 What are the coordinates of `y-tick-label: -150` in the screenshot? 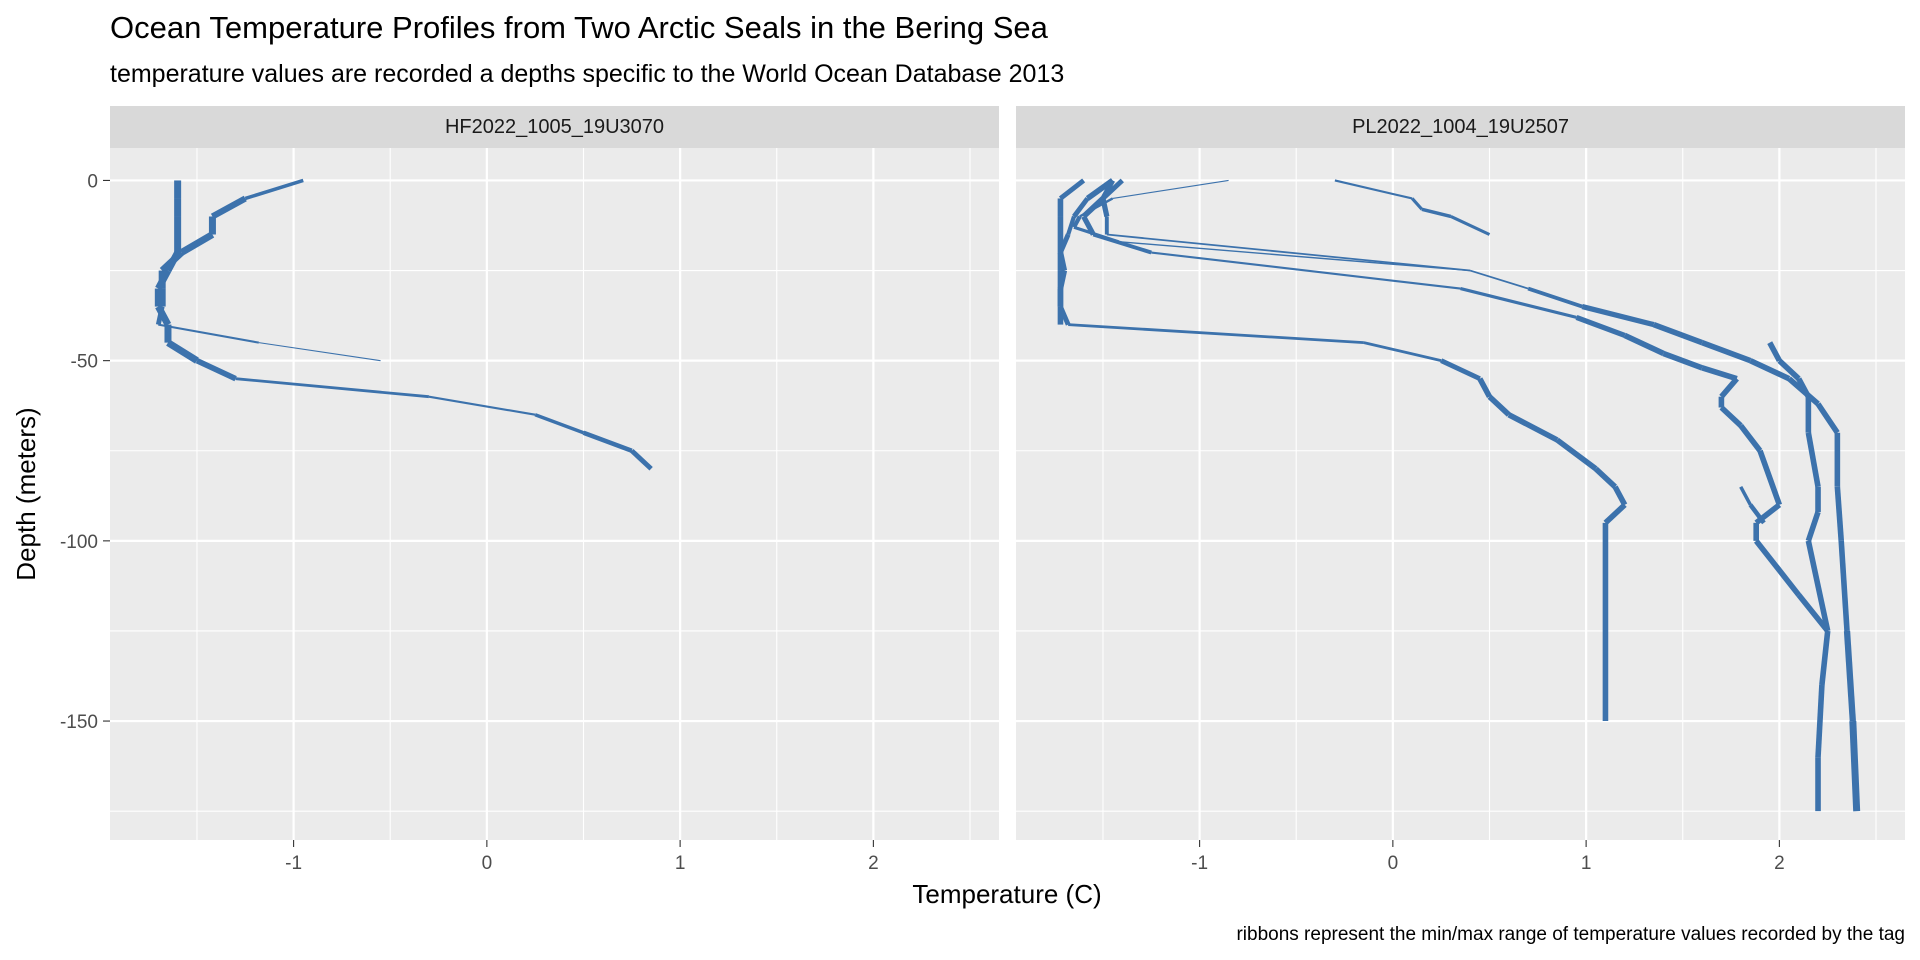 It's located at (79, 722).